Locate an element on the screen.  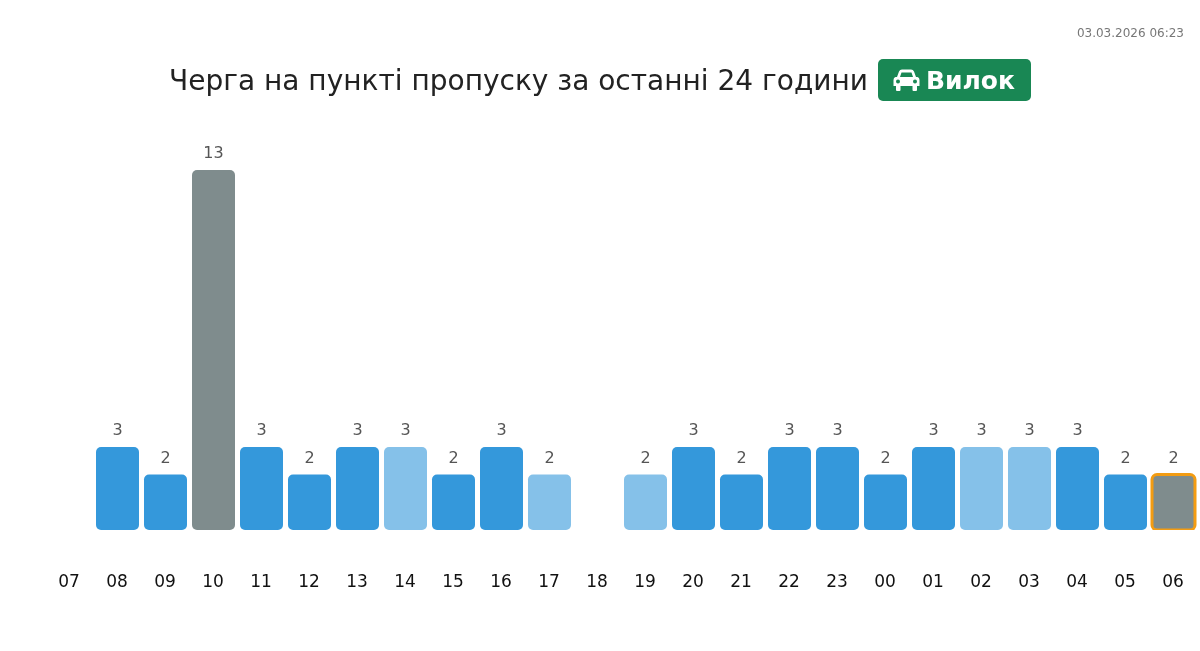
x-tick-label: 20 is located at coordinates (693, 581).